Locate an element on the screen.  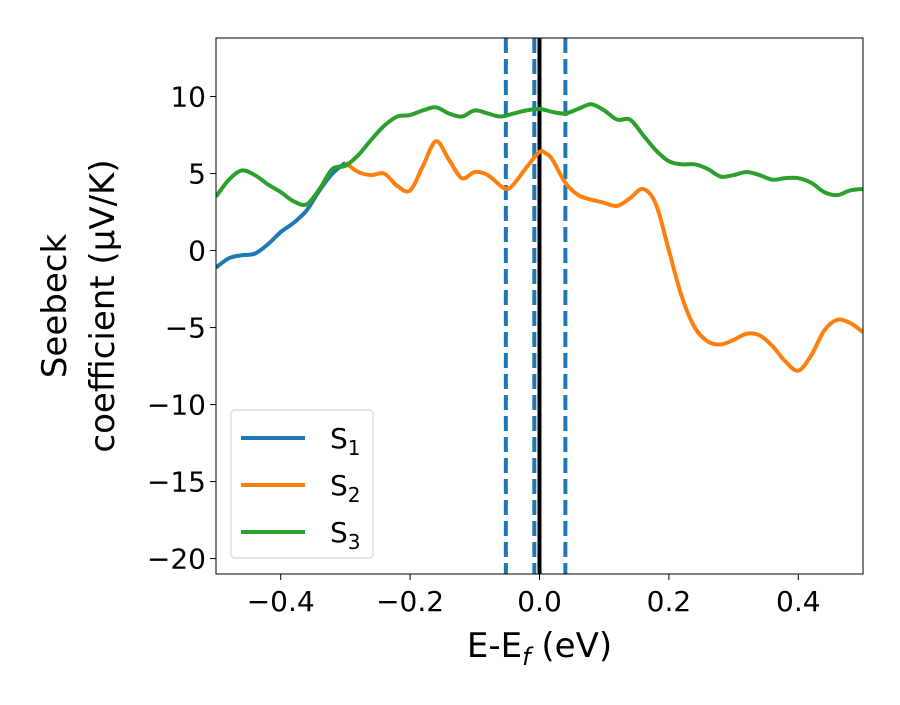
vertical-reference-lines is located at coordinates (535, 306).